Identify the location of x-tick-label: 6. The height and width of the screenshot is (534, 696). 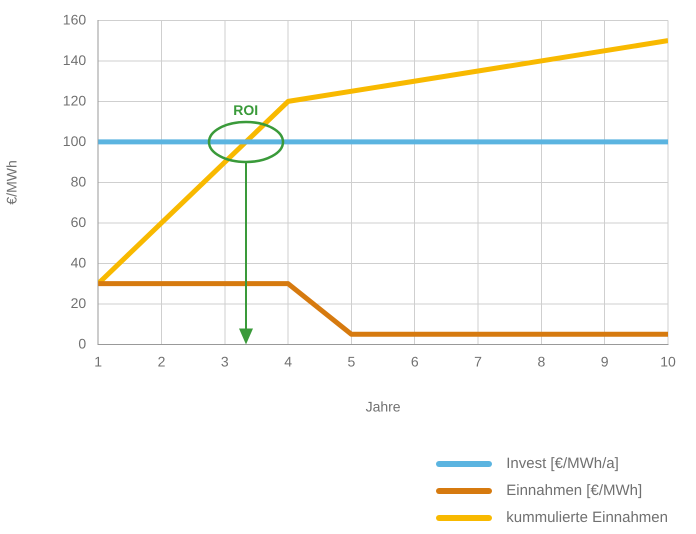
(414, 362).